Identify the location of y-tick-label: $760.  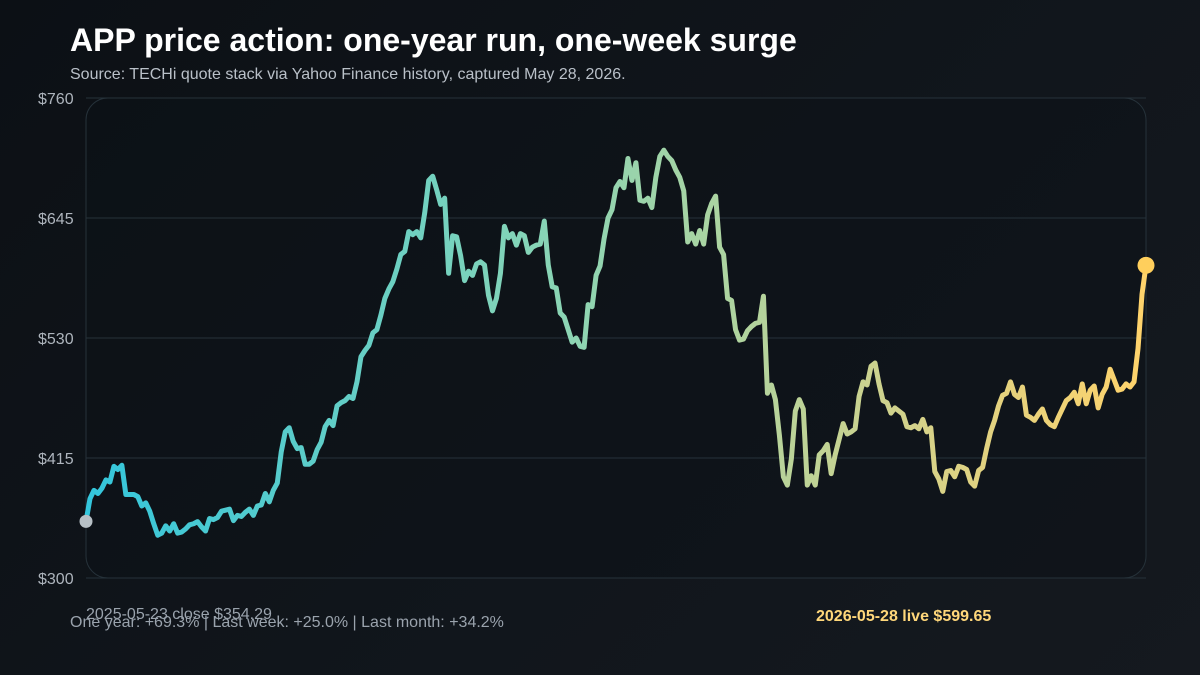
(56, 99).